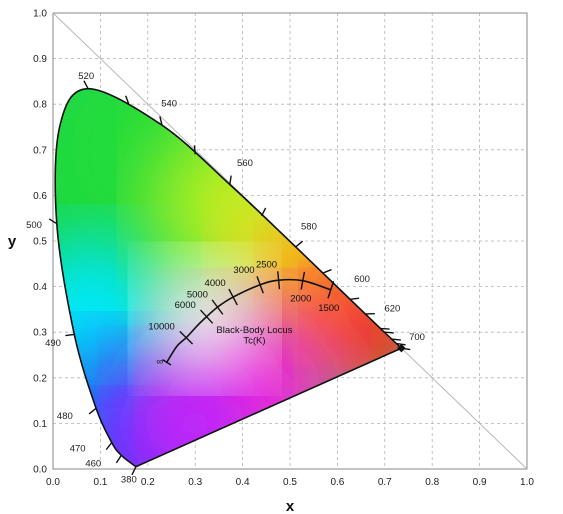 Image resolution: width=563 pixels, height=514 pixels. I want to click on wavelength-endpoint-marker, so click(401, 348).